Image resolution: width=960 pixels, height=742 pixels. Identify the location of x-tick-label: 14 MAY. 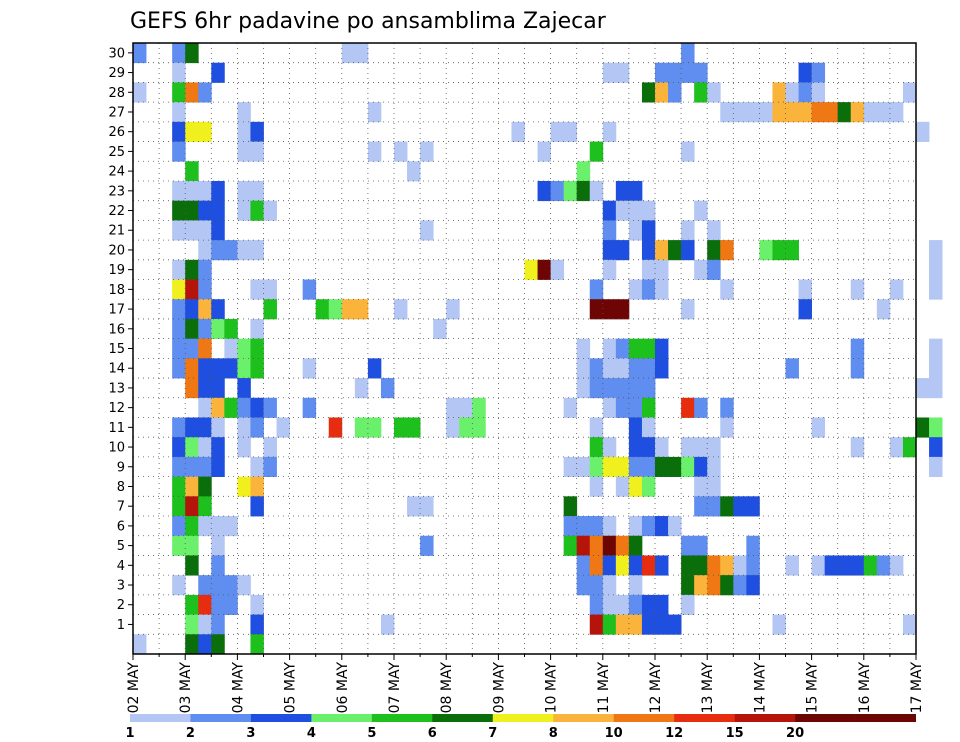
(760, 688).